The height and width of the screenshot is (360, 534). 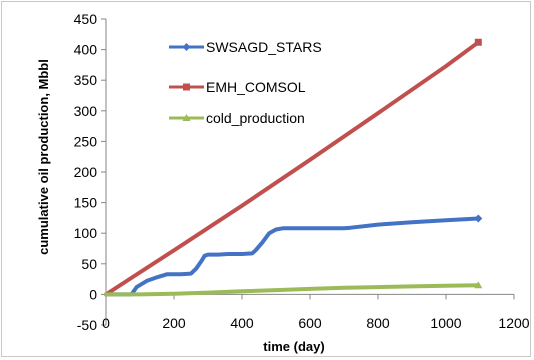 What do you see at coordinates (86, 172) in the screenshot?
I see `y-tick-label: 200` at bounding box center [86, 172].